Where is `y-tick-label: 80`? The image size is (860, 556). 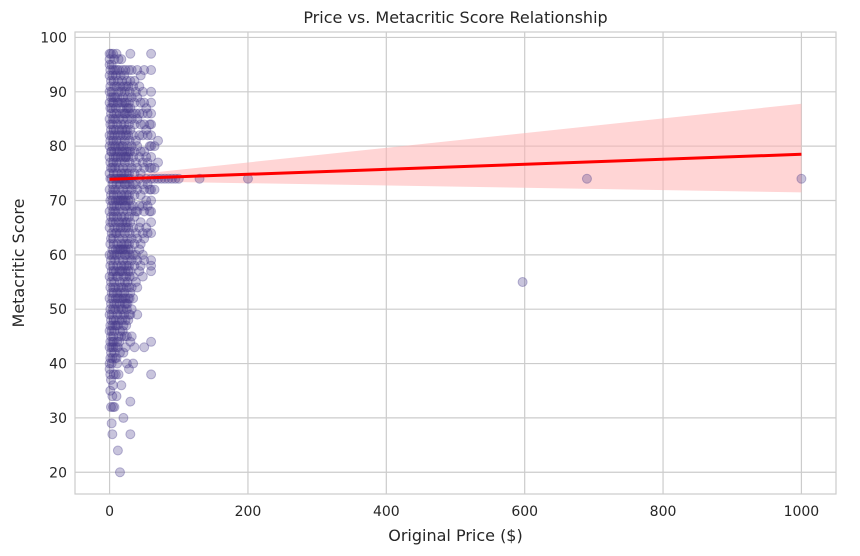
y-tick-label: 80 is located at coordinates (58, 147).